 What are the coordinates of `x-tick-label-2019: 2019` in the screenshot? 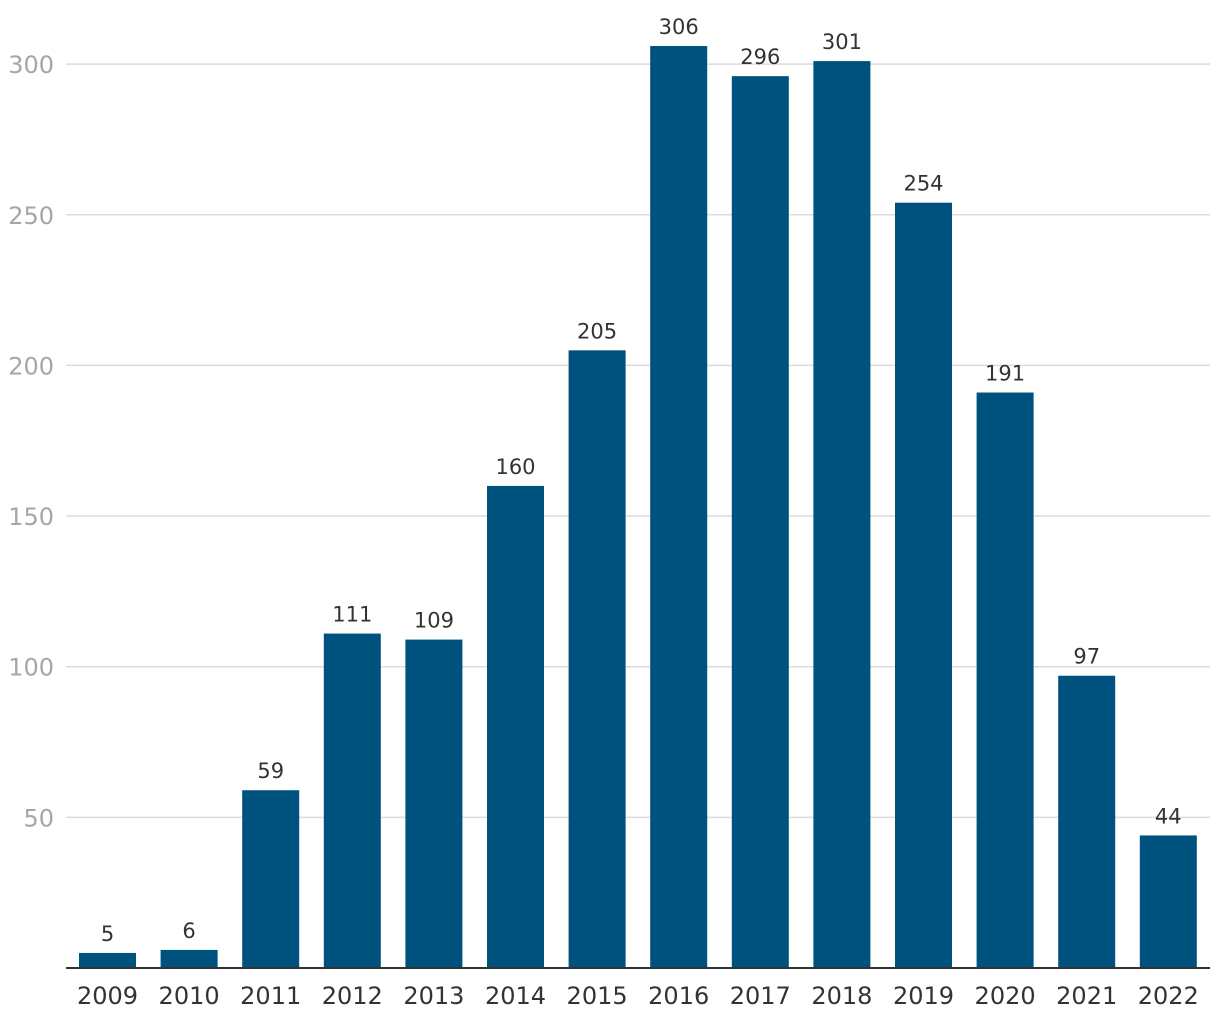 It's located at (923, 996).